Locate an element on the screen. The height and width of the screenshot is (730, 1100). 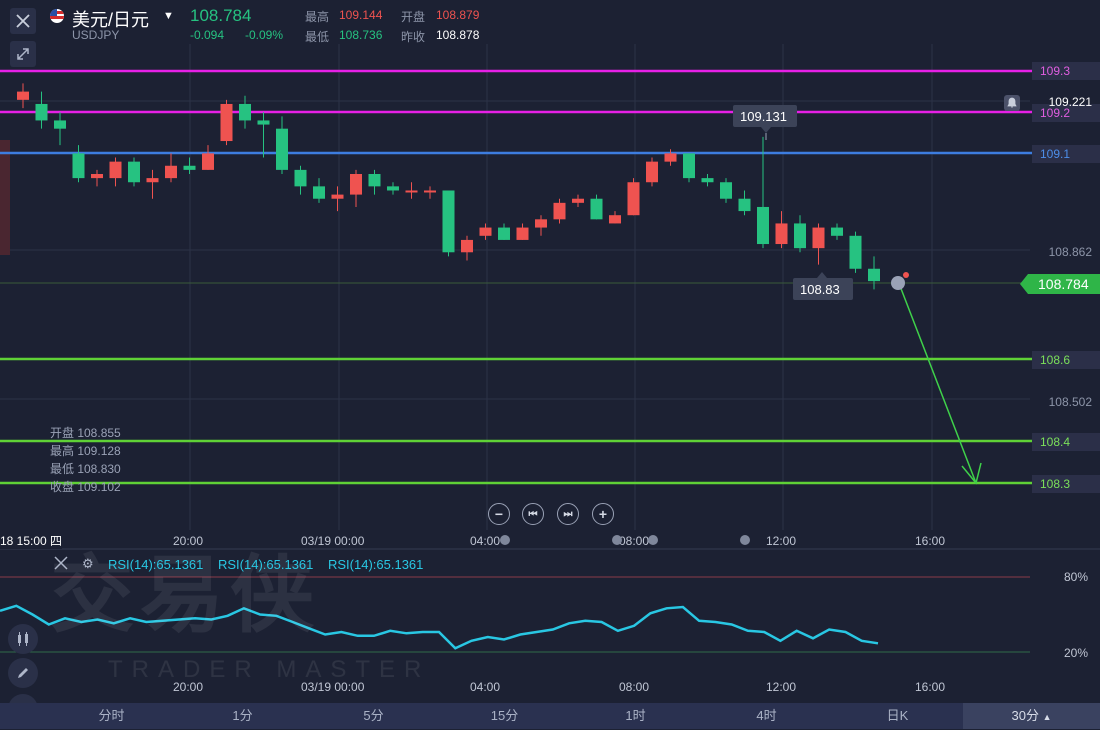
symbol-name: 美元/日元 is located at coordinates (111, 20).